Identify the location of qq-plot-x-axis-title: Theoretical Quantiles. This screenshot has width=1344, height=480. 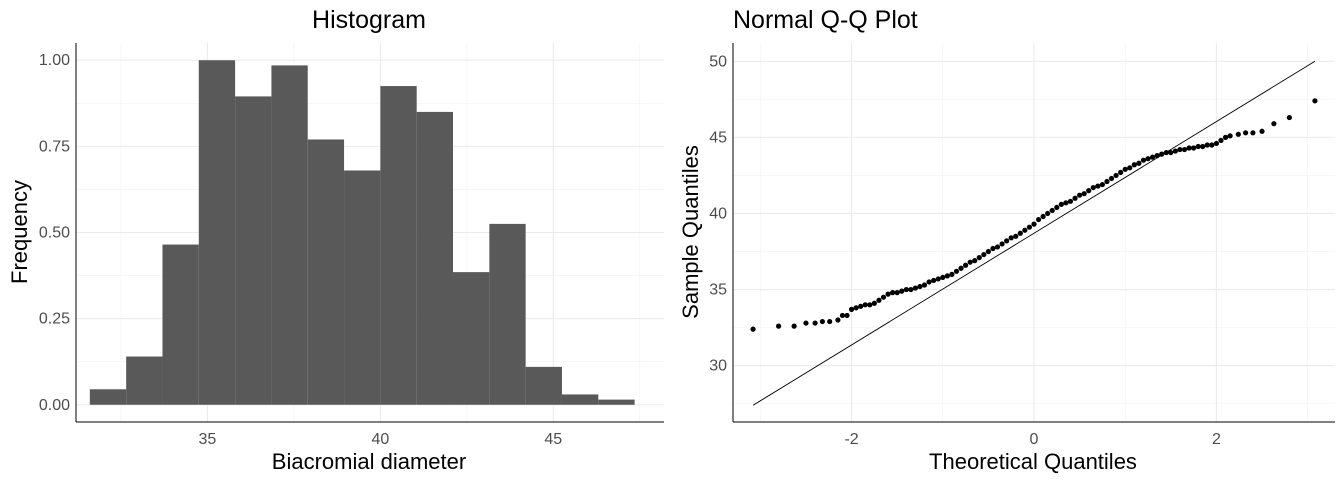
(1033, 461).